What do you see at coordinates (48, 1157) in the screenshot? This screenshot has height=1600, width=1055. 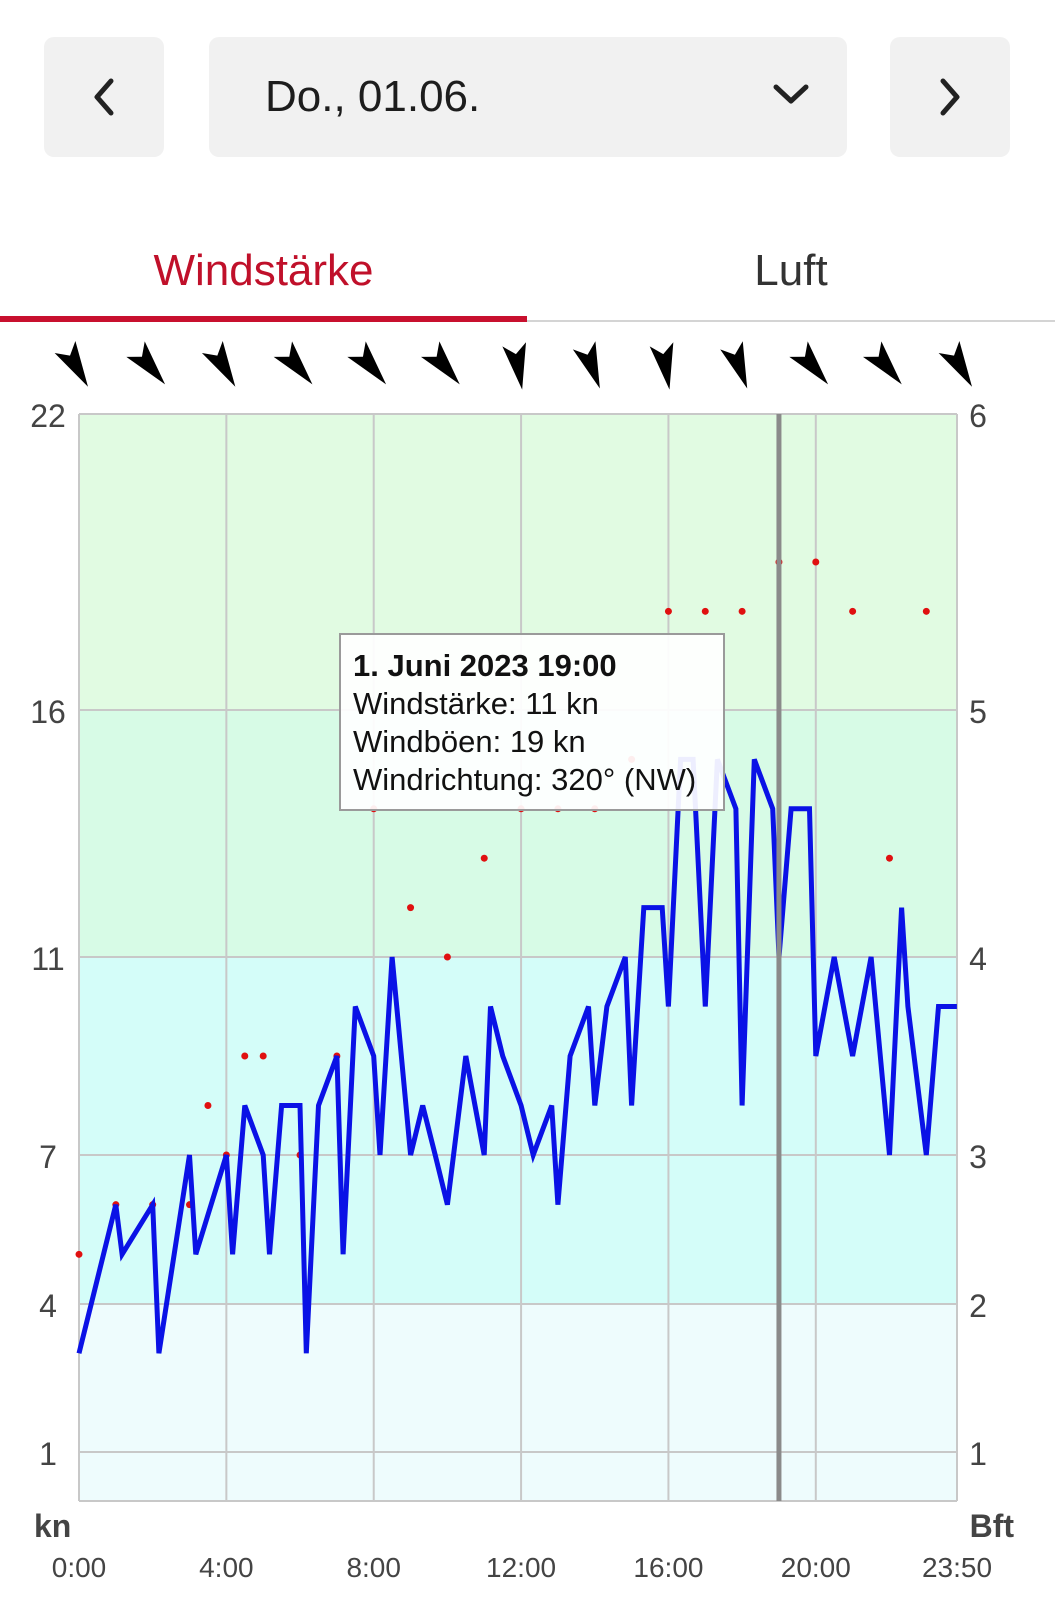 I see `left-tick-label: 7` at bounding box center [48, 1157].